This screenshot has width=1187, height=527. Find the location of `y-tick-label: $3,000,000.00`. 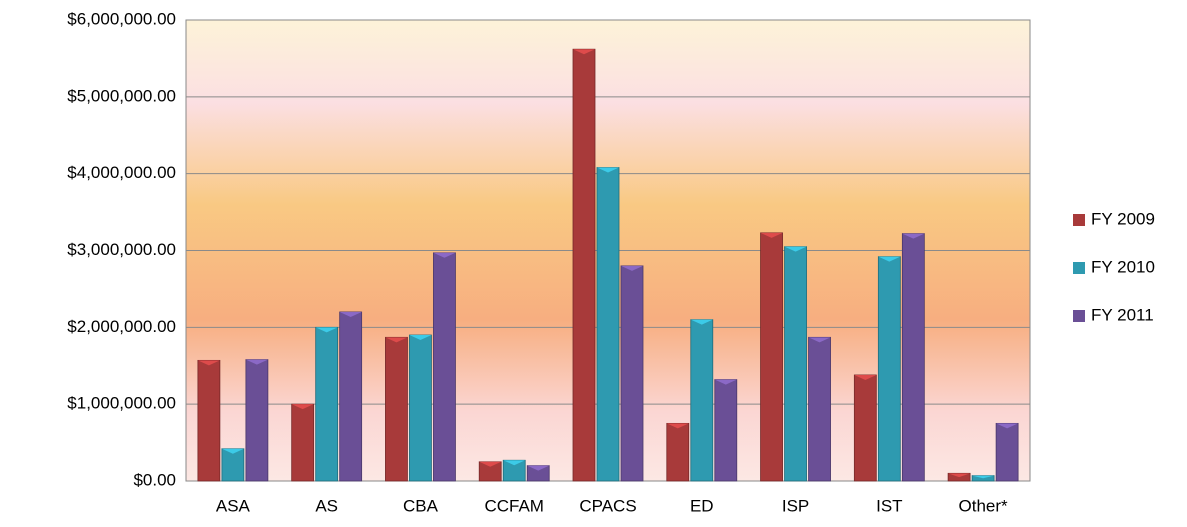

y-tick-label: $3,000,000.00 is located at coordinates (121, 249).